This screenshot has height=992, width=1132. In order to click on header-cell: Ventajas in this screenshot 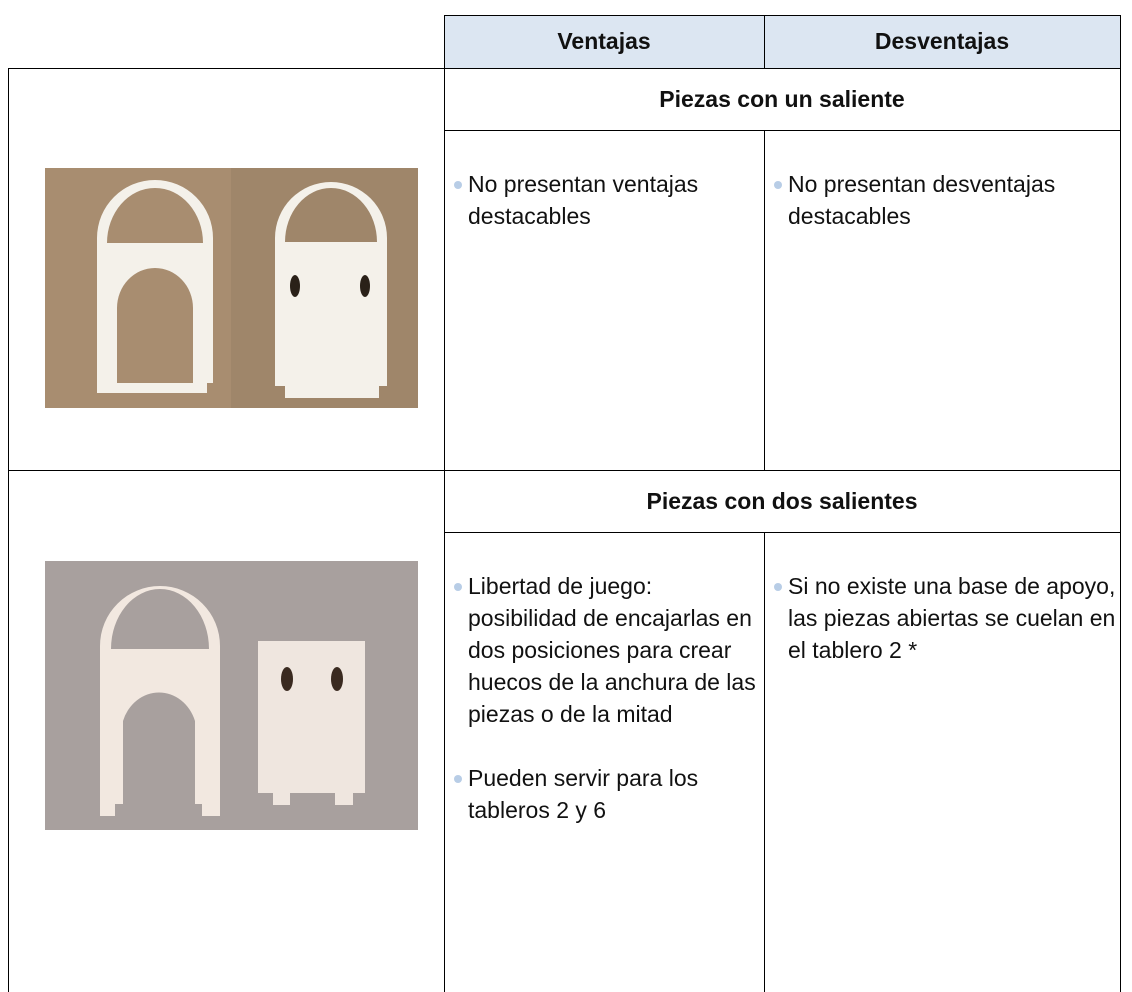, I will do `click(604, 41)`.